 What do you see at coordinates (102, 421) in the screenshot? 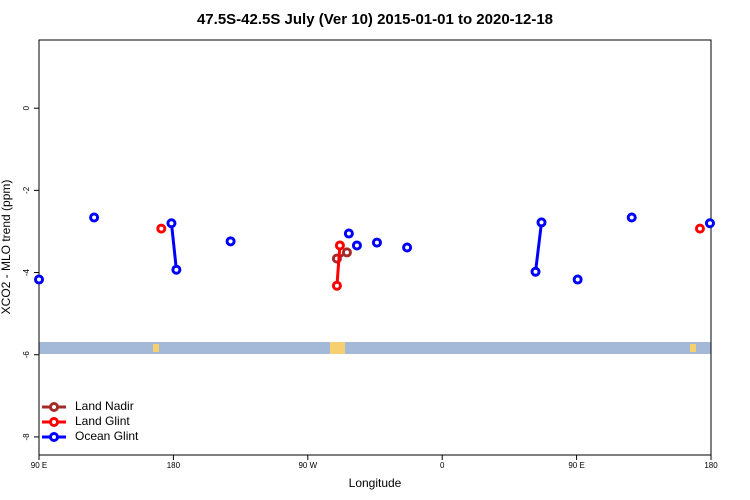
I see `legend-label: Land Glint` at bounding box center [102, 421].